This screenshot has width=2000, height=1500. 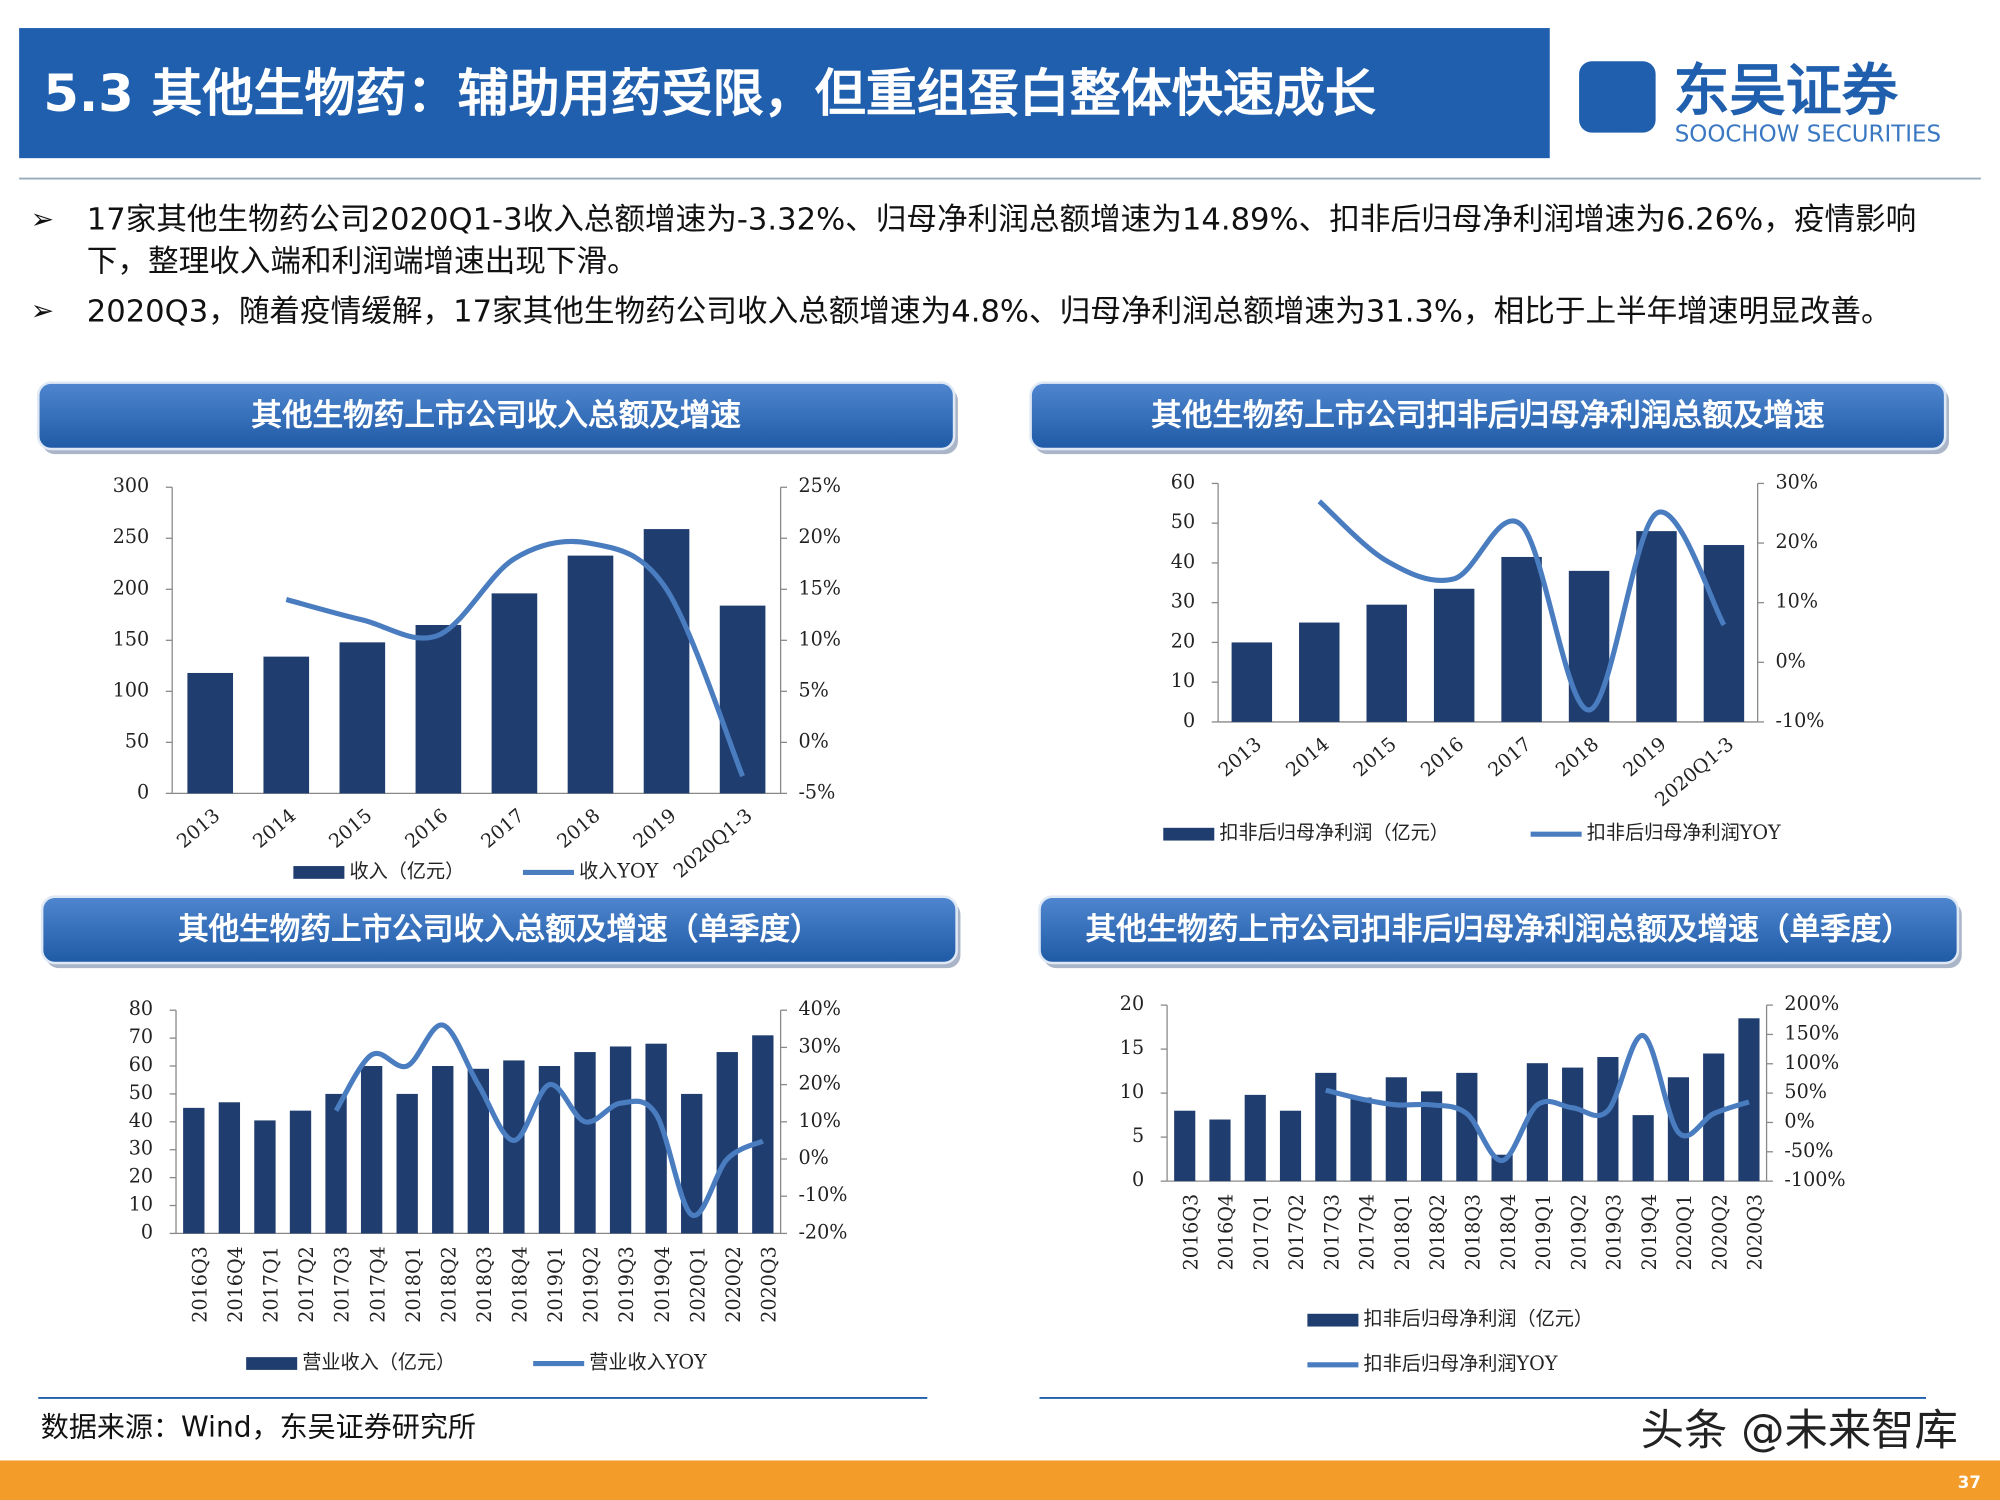 I want to click on y-tick-label: 60, so click(x=1183, y=481).